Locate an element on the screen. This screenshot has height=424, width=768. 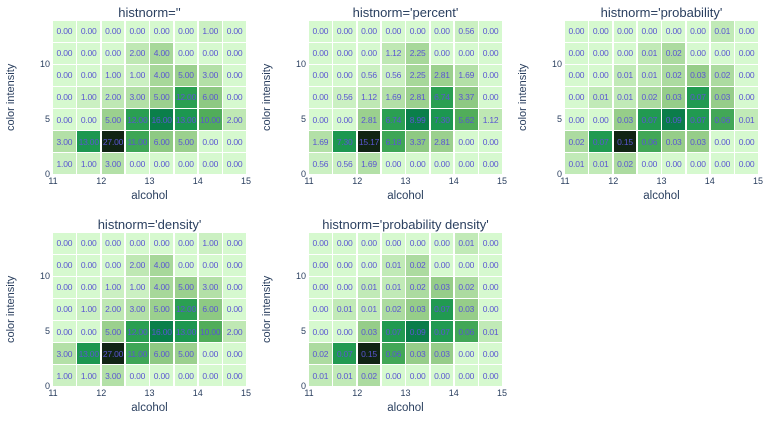
heatmap-cell: 27.00 is located at coordinates (113, 353).